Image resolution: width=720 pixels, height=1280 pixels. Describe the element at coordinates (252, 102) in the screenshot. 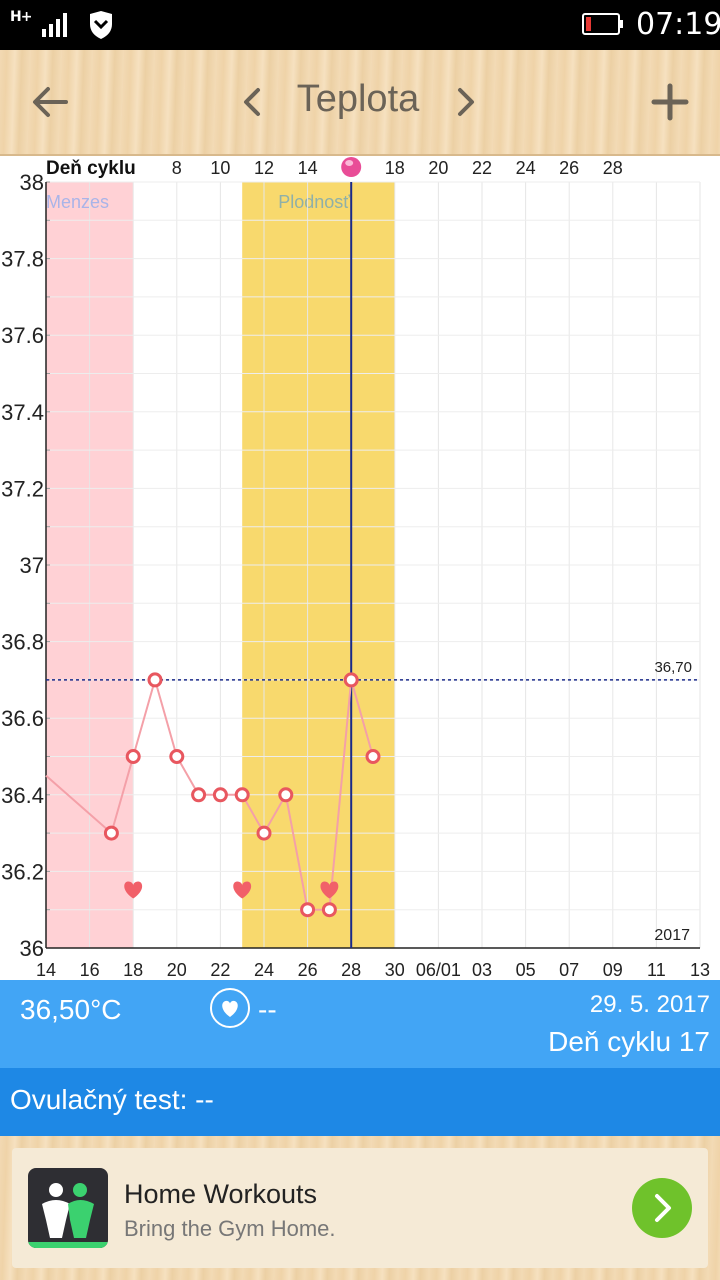

I see `chevron-left-icon` at that location.